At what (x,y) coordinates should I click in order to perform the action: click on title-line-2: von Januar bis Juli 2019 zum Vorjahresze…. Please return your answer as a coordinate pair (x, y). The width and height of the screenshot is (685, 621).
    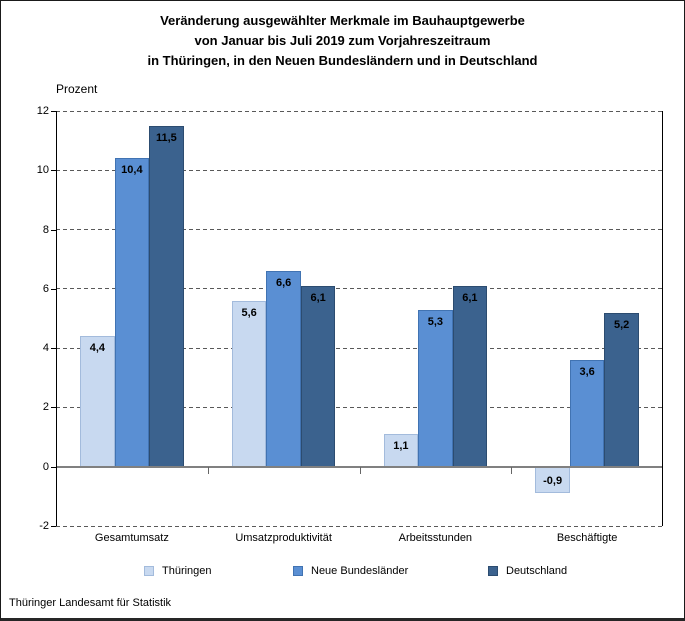
    Looking at the image, I should click on (342, 40).